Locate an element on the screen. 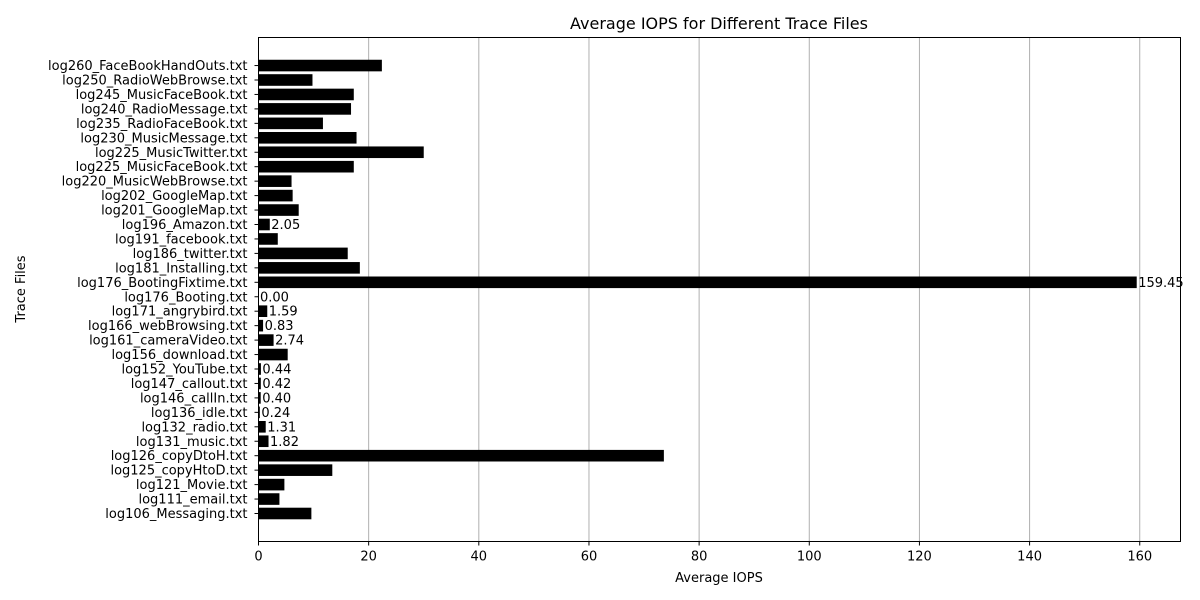  y-tick-label: log152_YouTube.txt is located at coordinates (184, 370).